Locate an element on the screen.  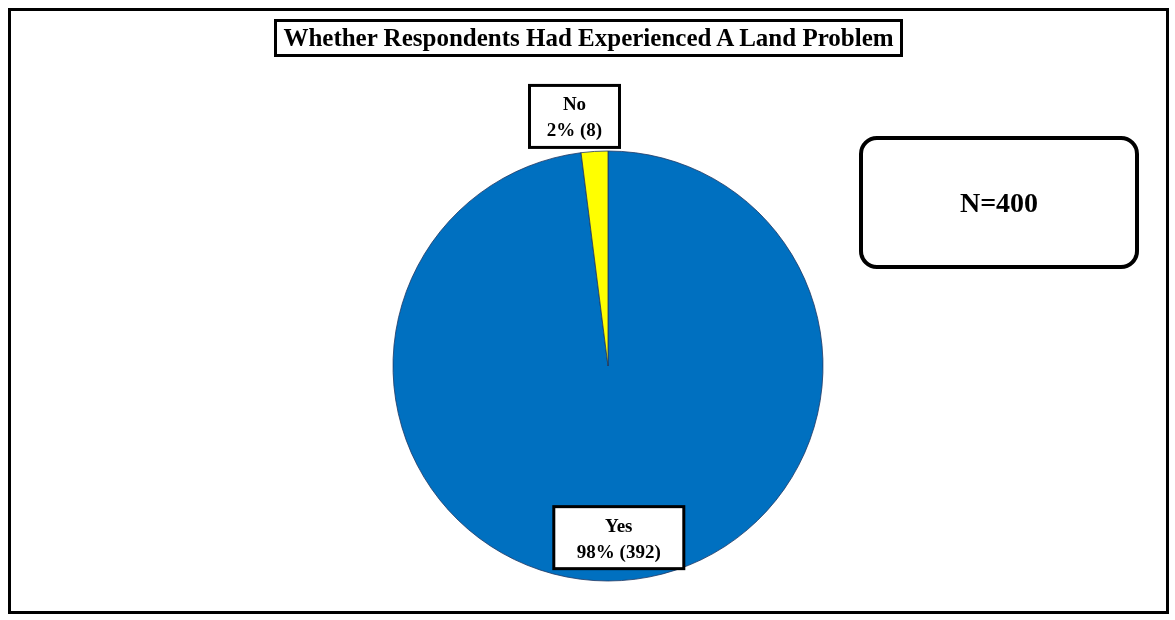
data-label: 2% (8) is located at coordinates (574, 130).